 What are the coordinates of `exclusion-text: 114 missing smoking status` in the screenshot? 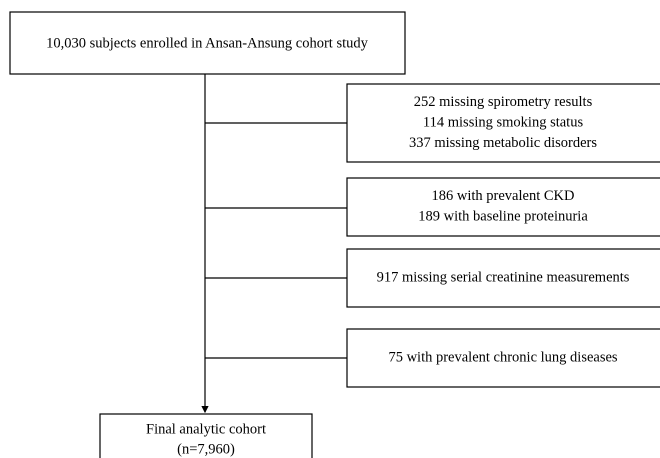 It's located at (503, 122).